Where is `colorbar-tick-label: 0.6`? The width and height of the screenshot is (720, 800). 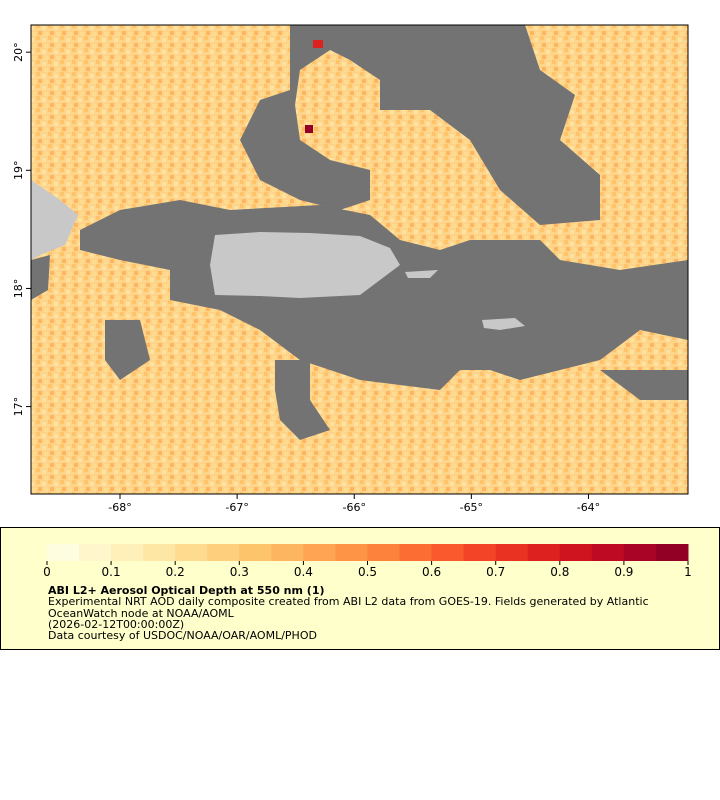
colorbar-tick-label: 0.6 is located at coordinates (431, 572).